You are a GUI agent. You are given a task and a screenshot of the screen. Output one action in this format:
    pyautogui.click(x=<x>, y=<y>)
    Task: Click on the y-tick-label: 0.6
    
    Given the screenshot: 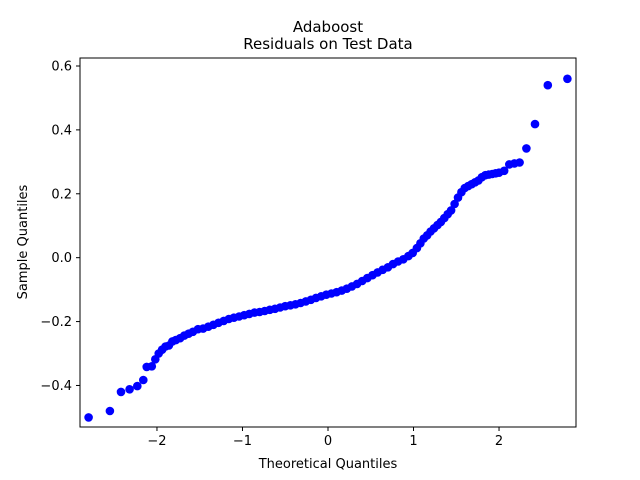 What is the action you would take?
    pyautogui.click(x=61, y=66)
    